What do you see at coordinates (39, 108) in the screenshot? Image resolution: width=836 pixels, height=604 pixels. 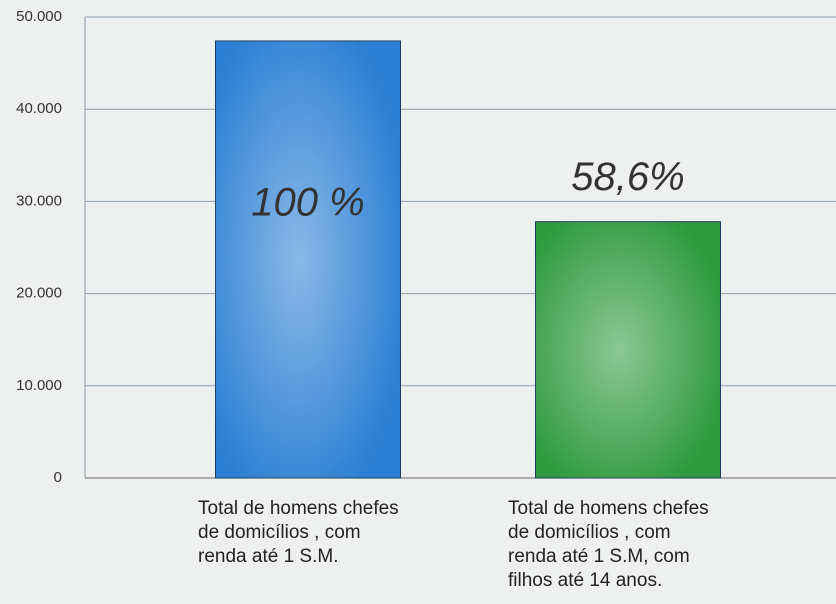 I see `y-tick-label: 40.000` at bounding box center [39, 108].